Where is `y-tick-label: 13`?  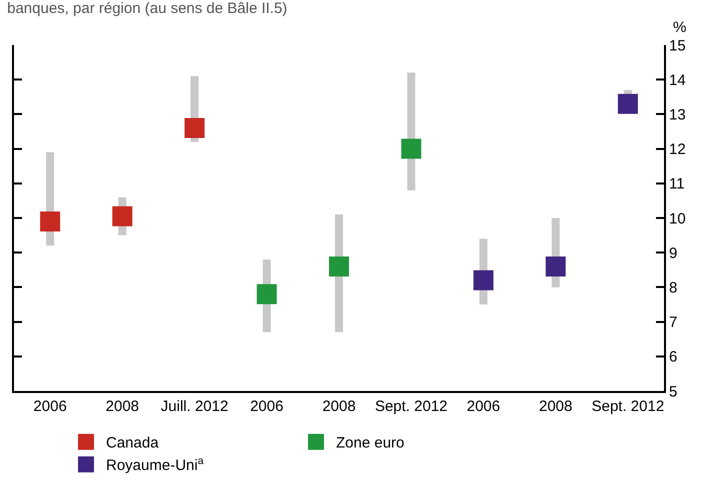 y-tick-label: 13 is located at coordinates (677, 115).